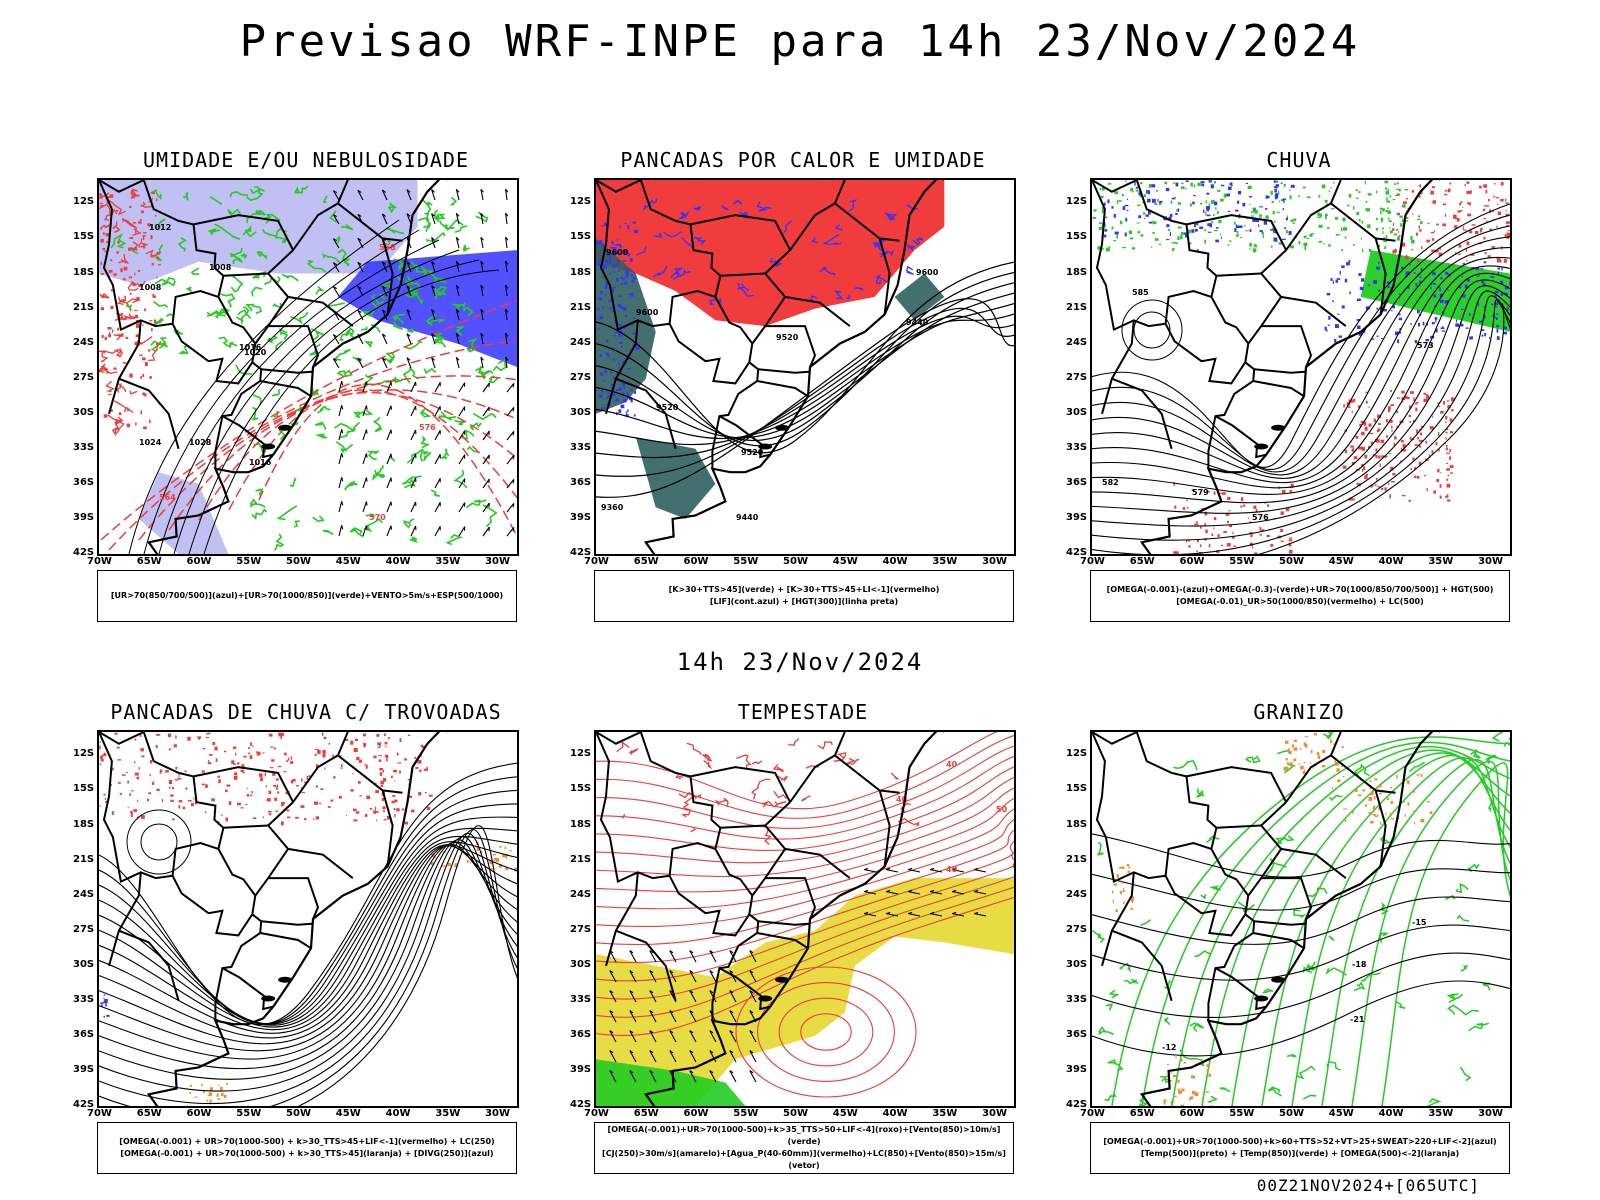  I want to click on contour-label: 9600, so click(647, 312).